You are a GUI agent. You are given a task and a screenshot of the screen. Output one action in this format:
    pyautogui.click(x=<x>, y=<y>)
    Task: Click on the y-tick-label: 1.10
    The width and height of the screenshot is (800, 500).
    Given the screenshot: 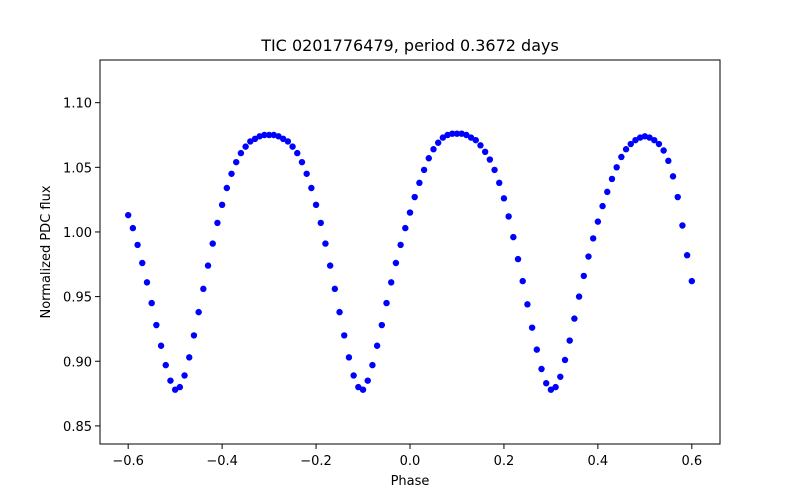 What is the action you would take?
    pyautogui.click(x=77, y=104)
    